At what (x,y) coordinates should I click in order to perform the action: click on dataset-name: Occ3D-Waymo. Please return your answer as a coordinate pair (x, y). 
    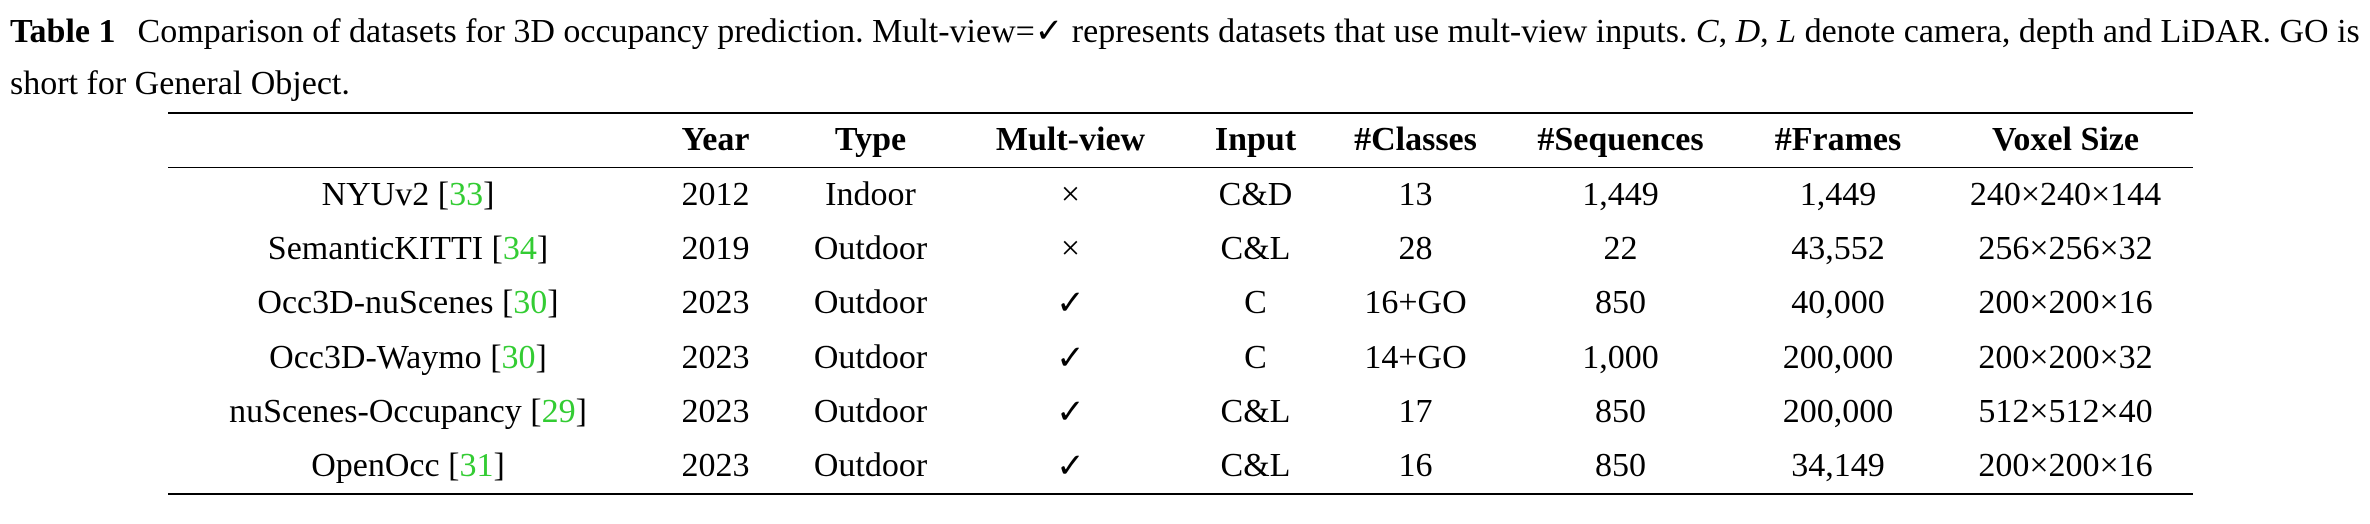
    Looking at the image, I should click on (375, 357).